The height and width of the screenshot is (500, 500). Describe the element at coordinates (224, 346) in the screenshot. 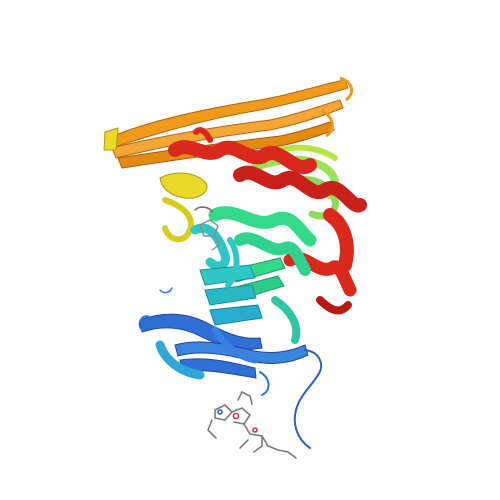

I see `blue-bottom-sheet` at that location.